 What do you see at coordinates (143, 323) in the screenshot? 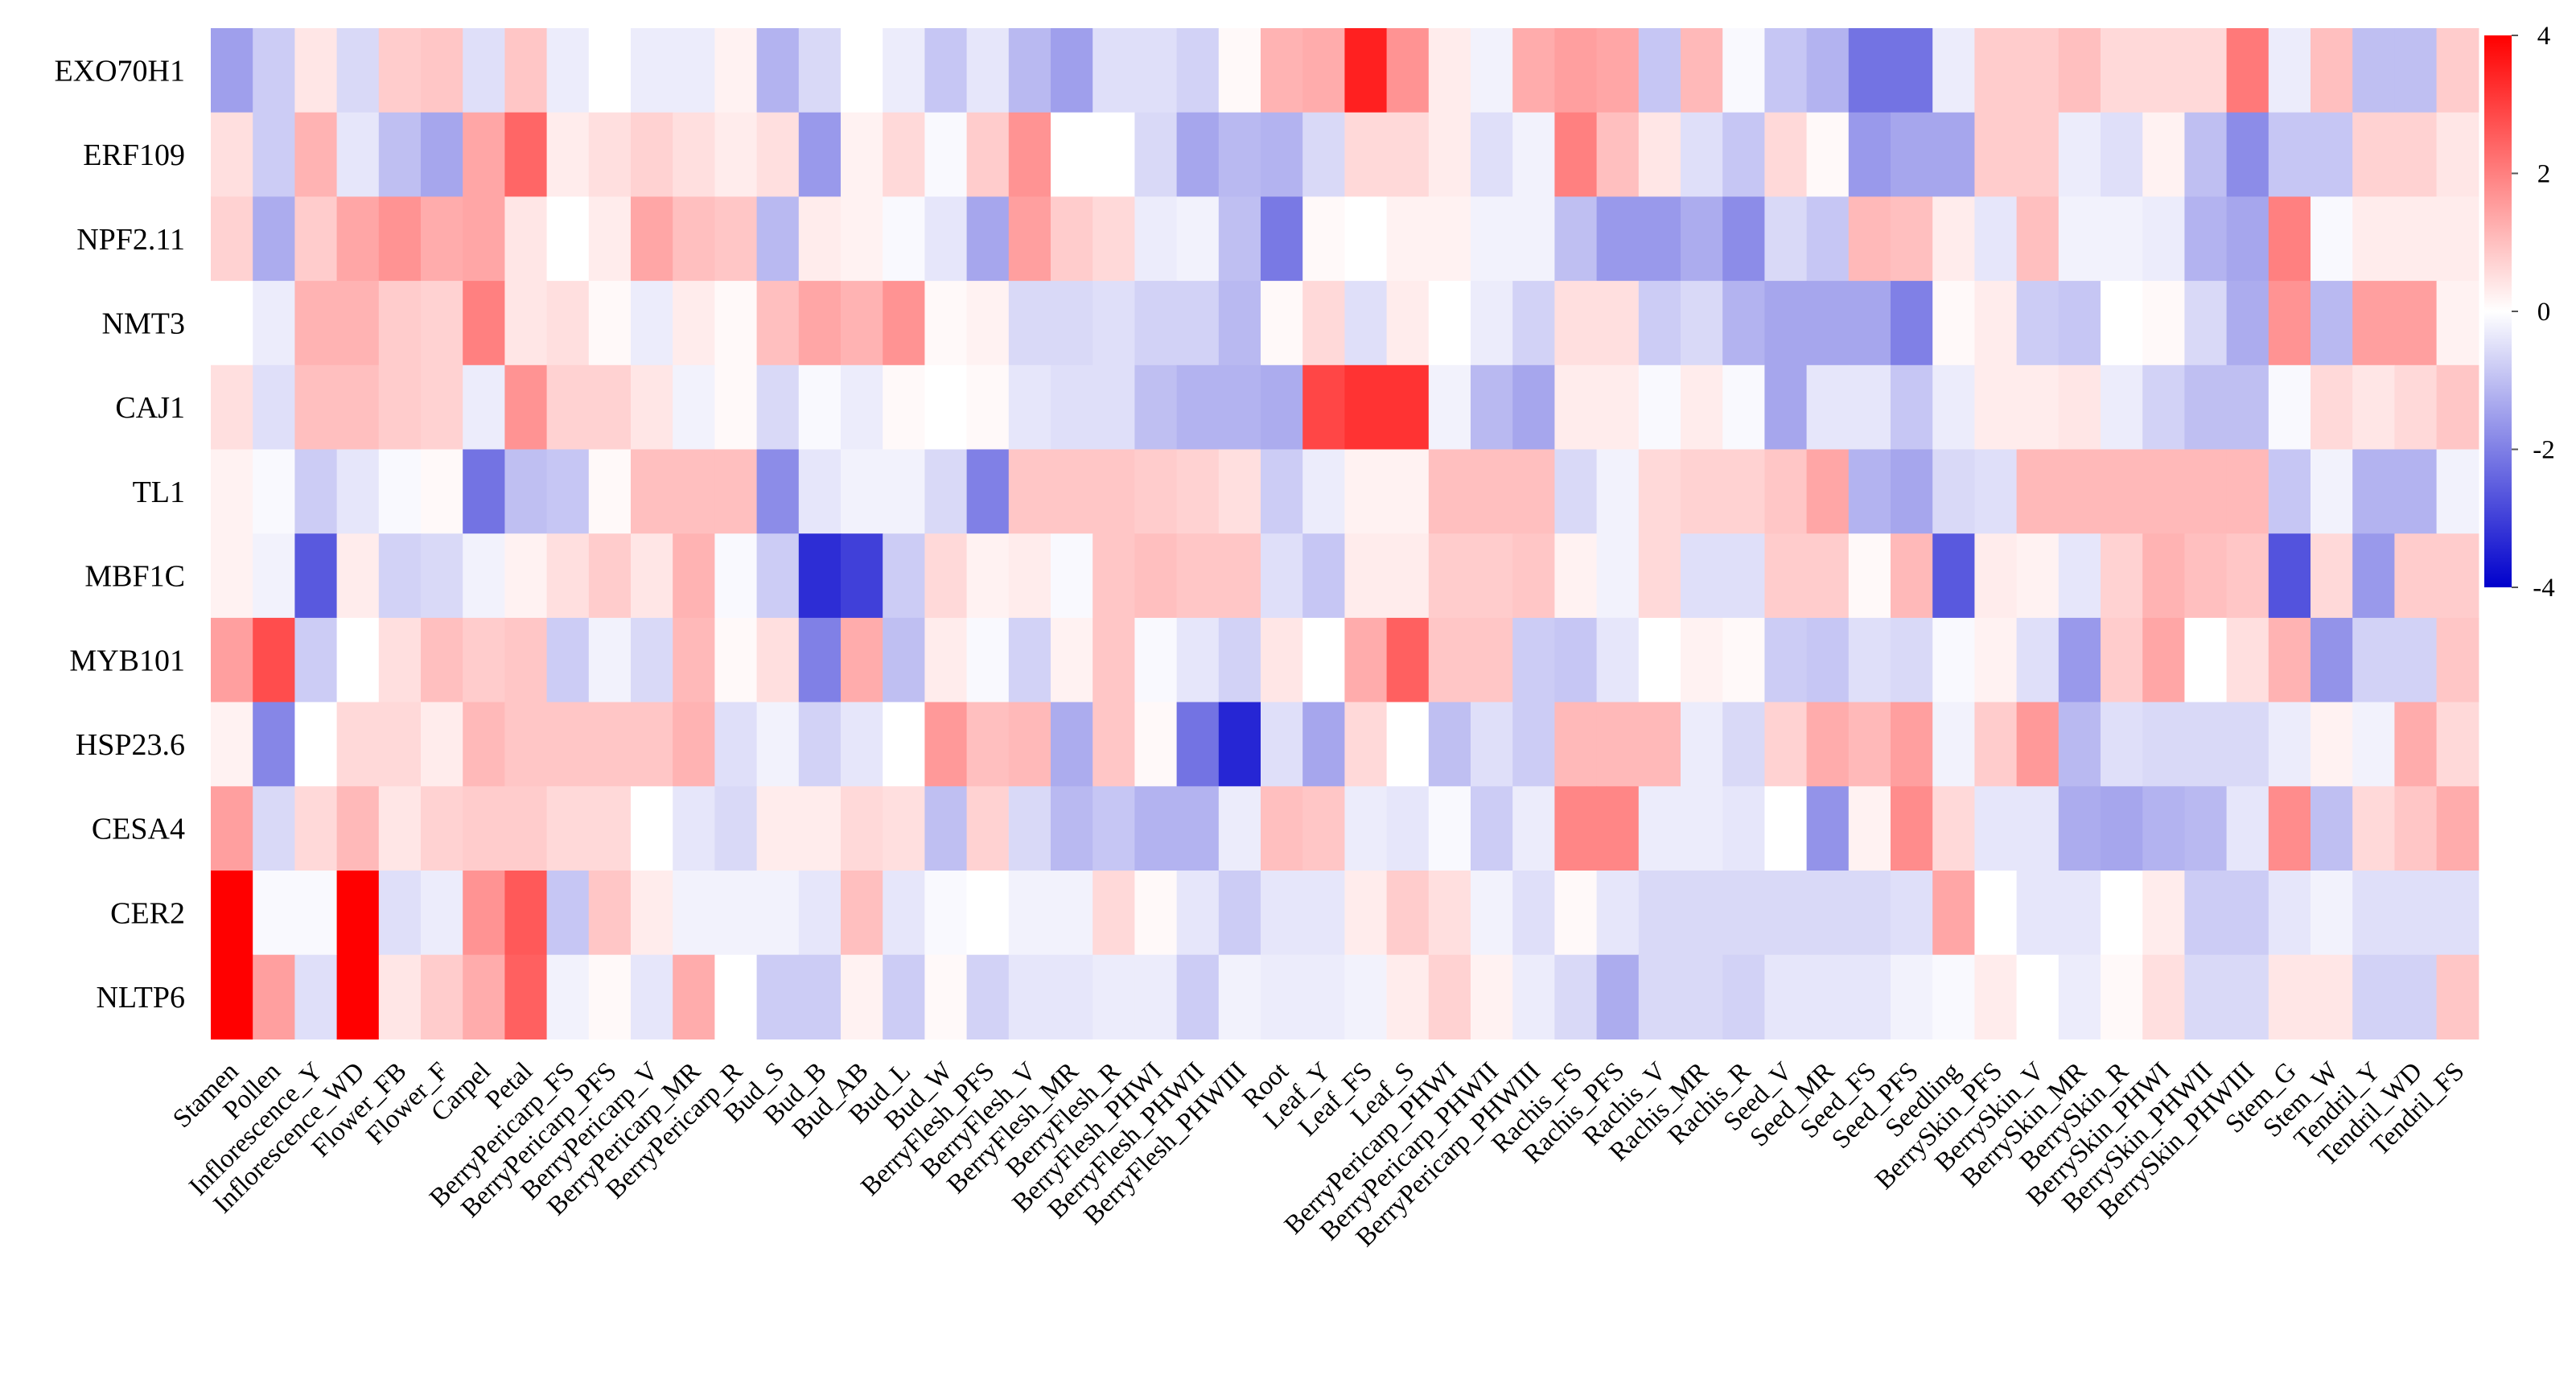
I see `row-label: NMT3` at bounding box center [143, 323].